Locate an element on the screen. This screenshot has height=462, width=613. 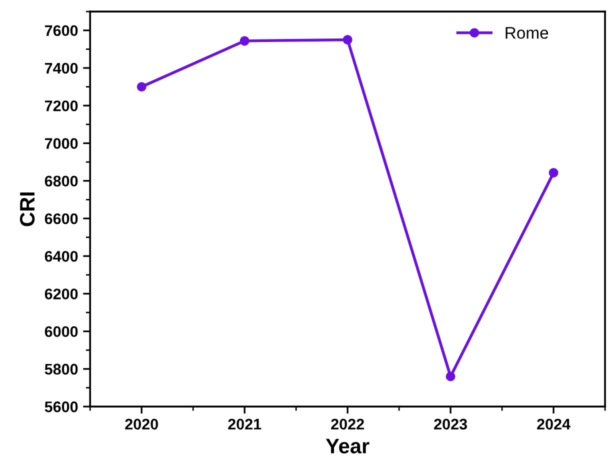
x-tick-label: 2023 is located at coordinates (450, 424).